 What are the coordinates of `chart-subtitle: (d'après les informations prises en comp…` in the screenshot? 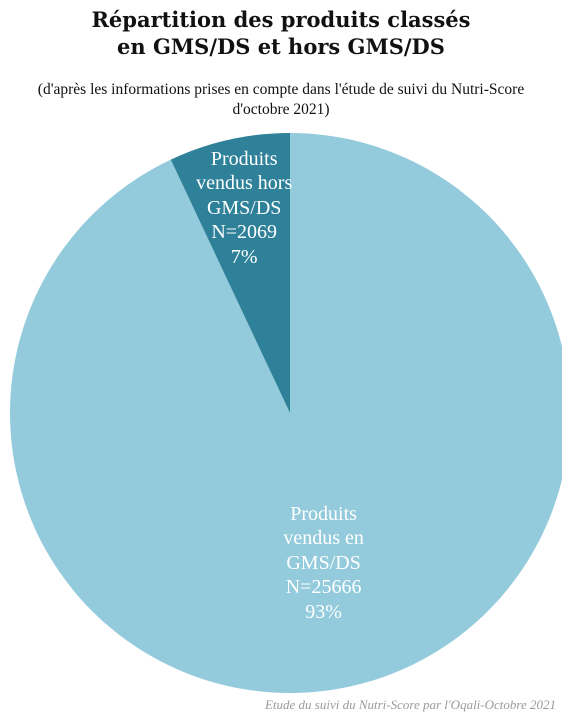 It's located at (281, 99).